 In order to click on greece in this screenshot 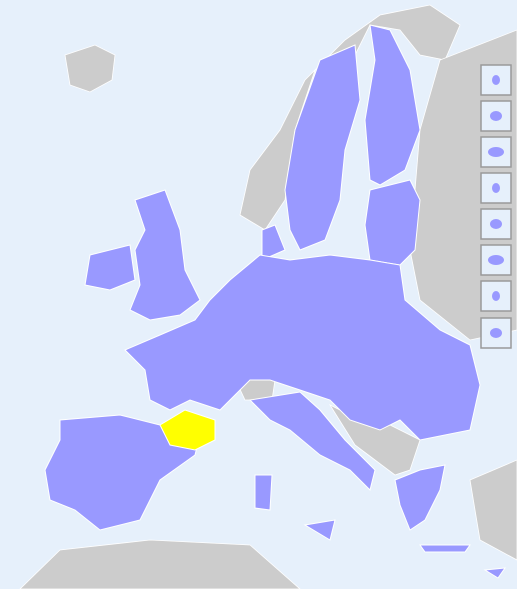, I will do `click(420, 497)`.